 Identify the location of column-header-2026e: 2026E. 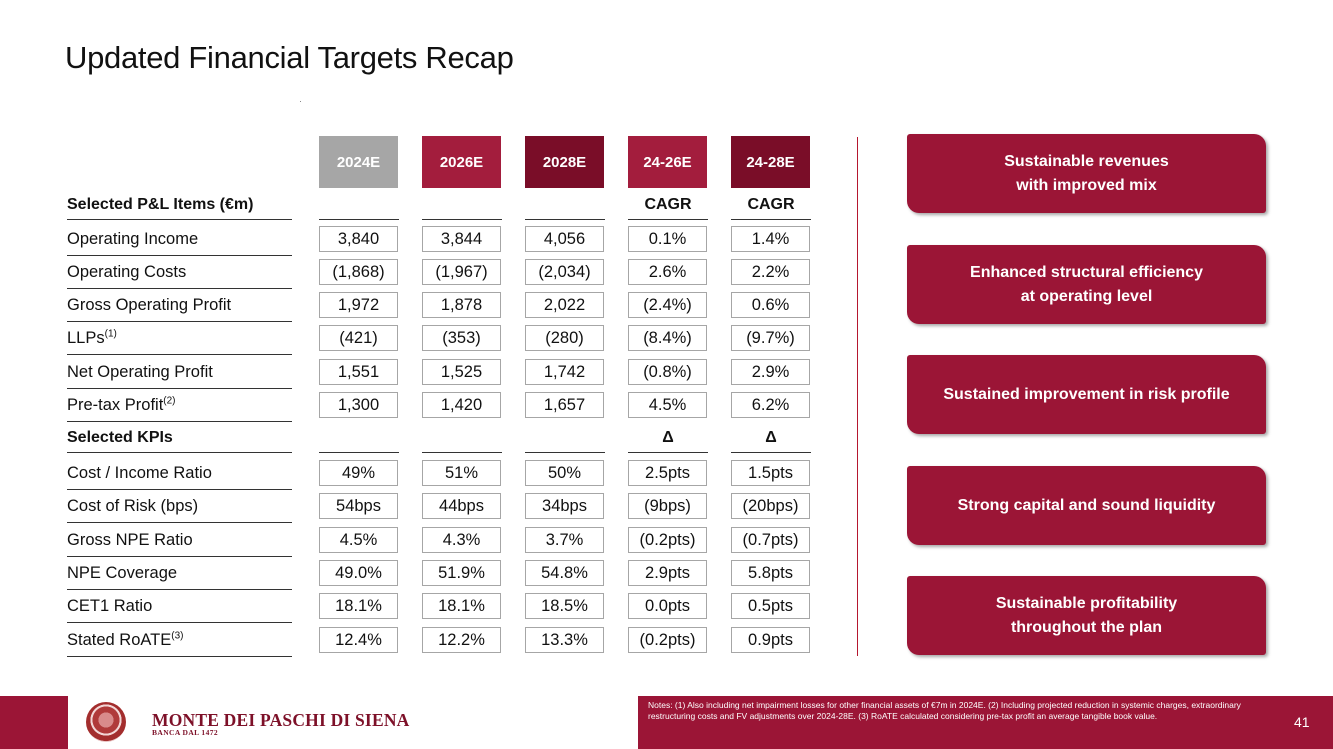
(461, 162).